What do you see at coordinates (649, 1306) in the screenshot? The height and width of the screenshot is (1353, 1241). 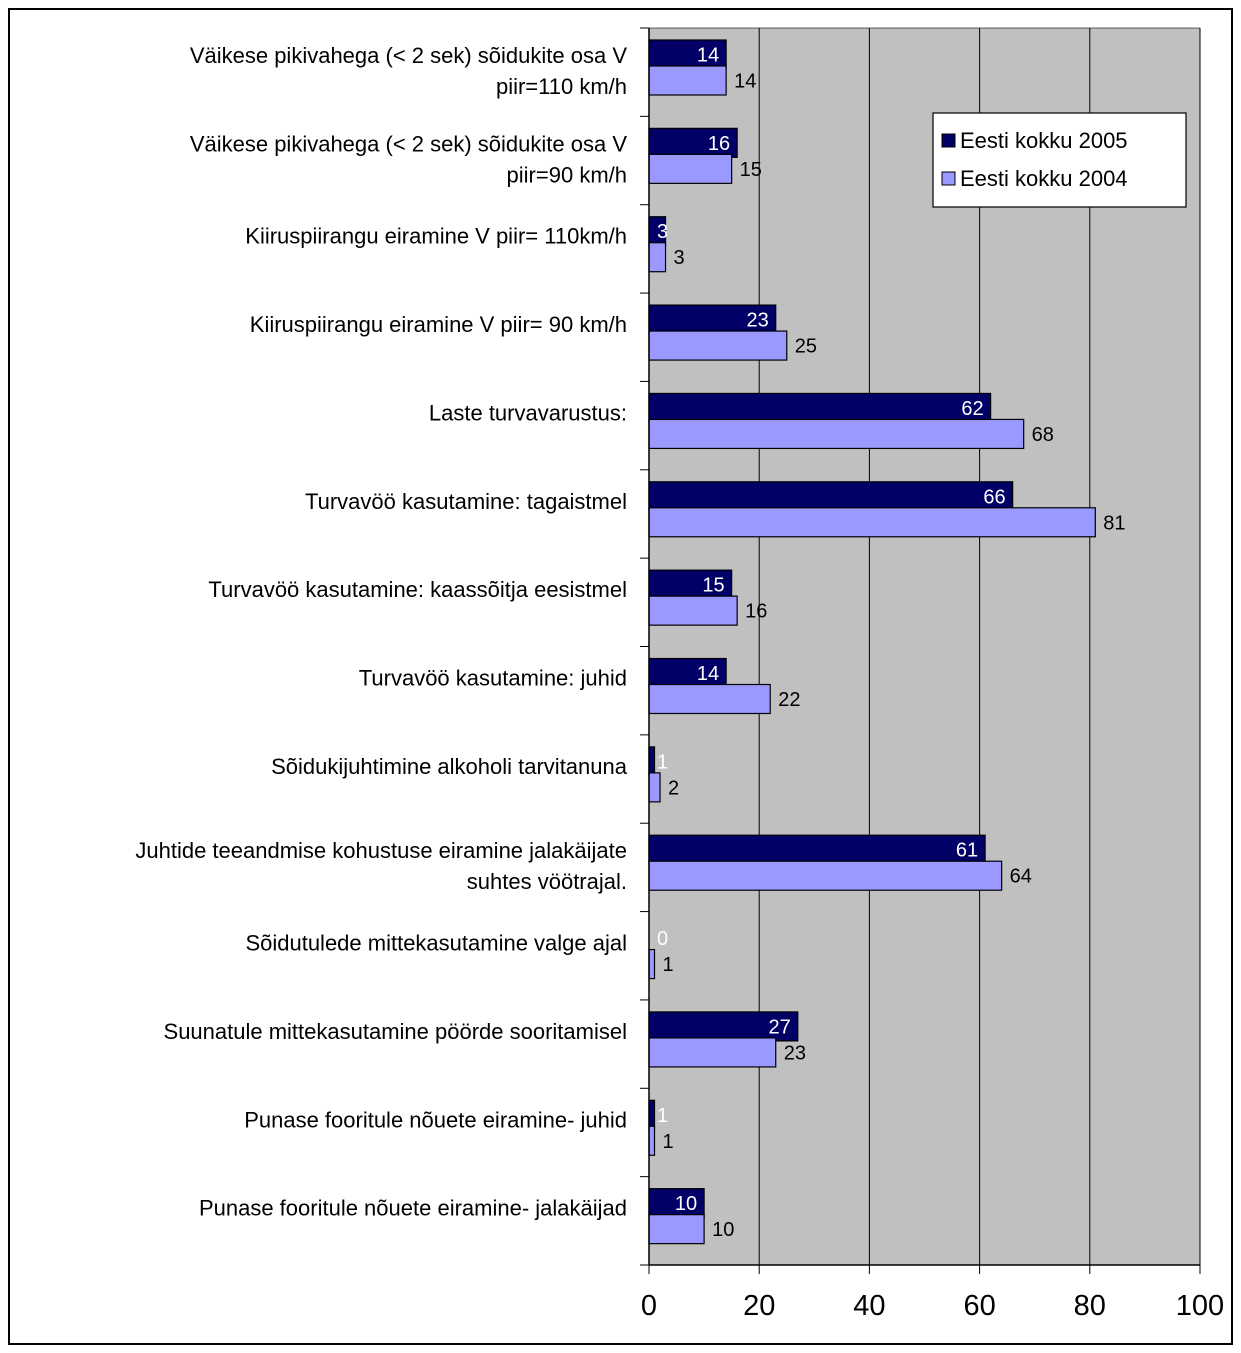 I see `x-tick-label-0: 0` at bounding box center [649, 1306].